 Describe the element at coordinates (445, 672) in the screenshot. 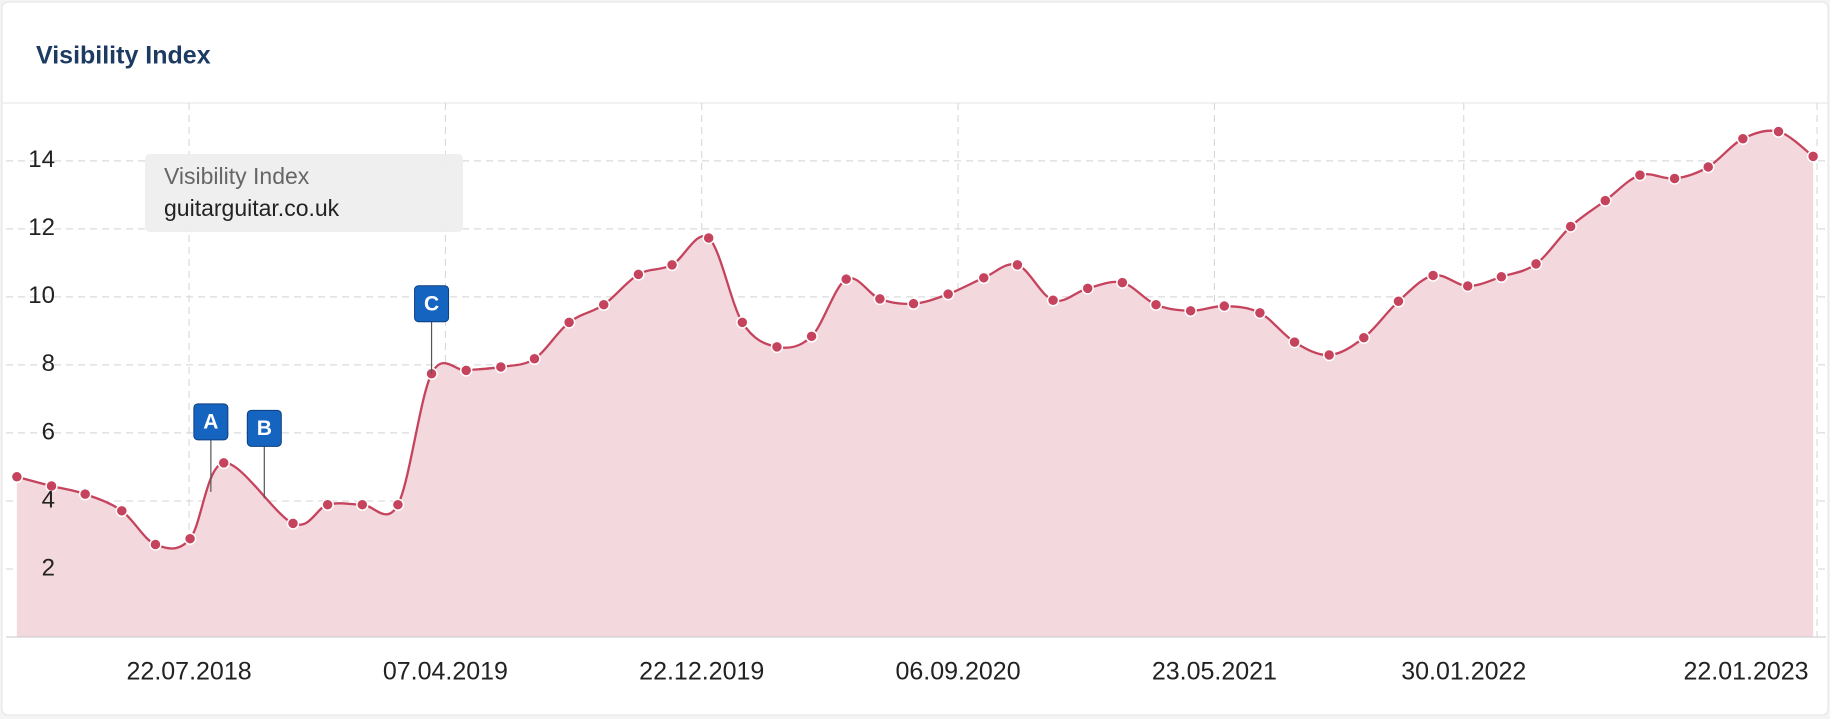

I see `x-tick-label: 07.04.2019` at that location.